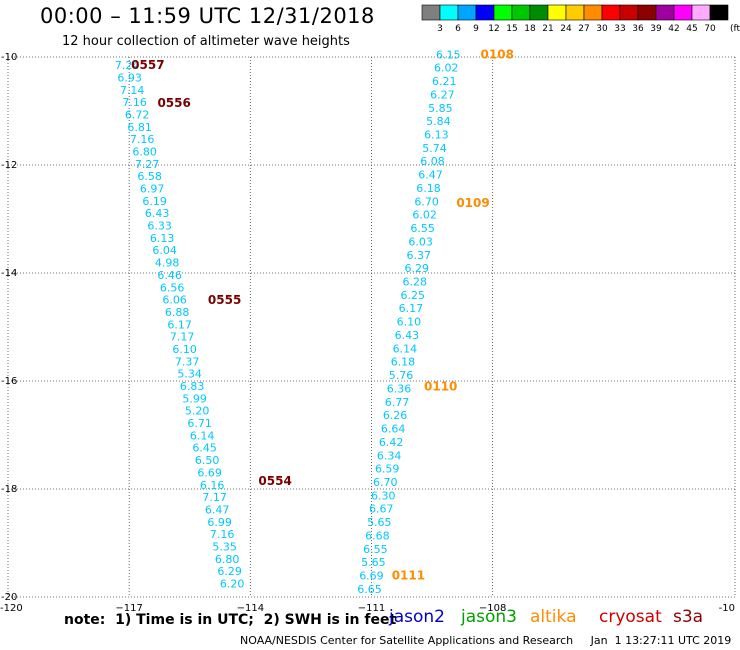 This screenshot has height=650, width=740. What do you see at coordinates (393, 429) in the screenshot?
I see `swh-data-label: 6.64` at bounding box center [393, 429].